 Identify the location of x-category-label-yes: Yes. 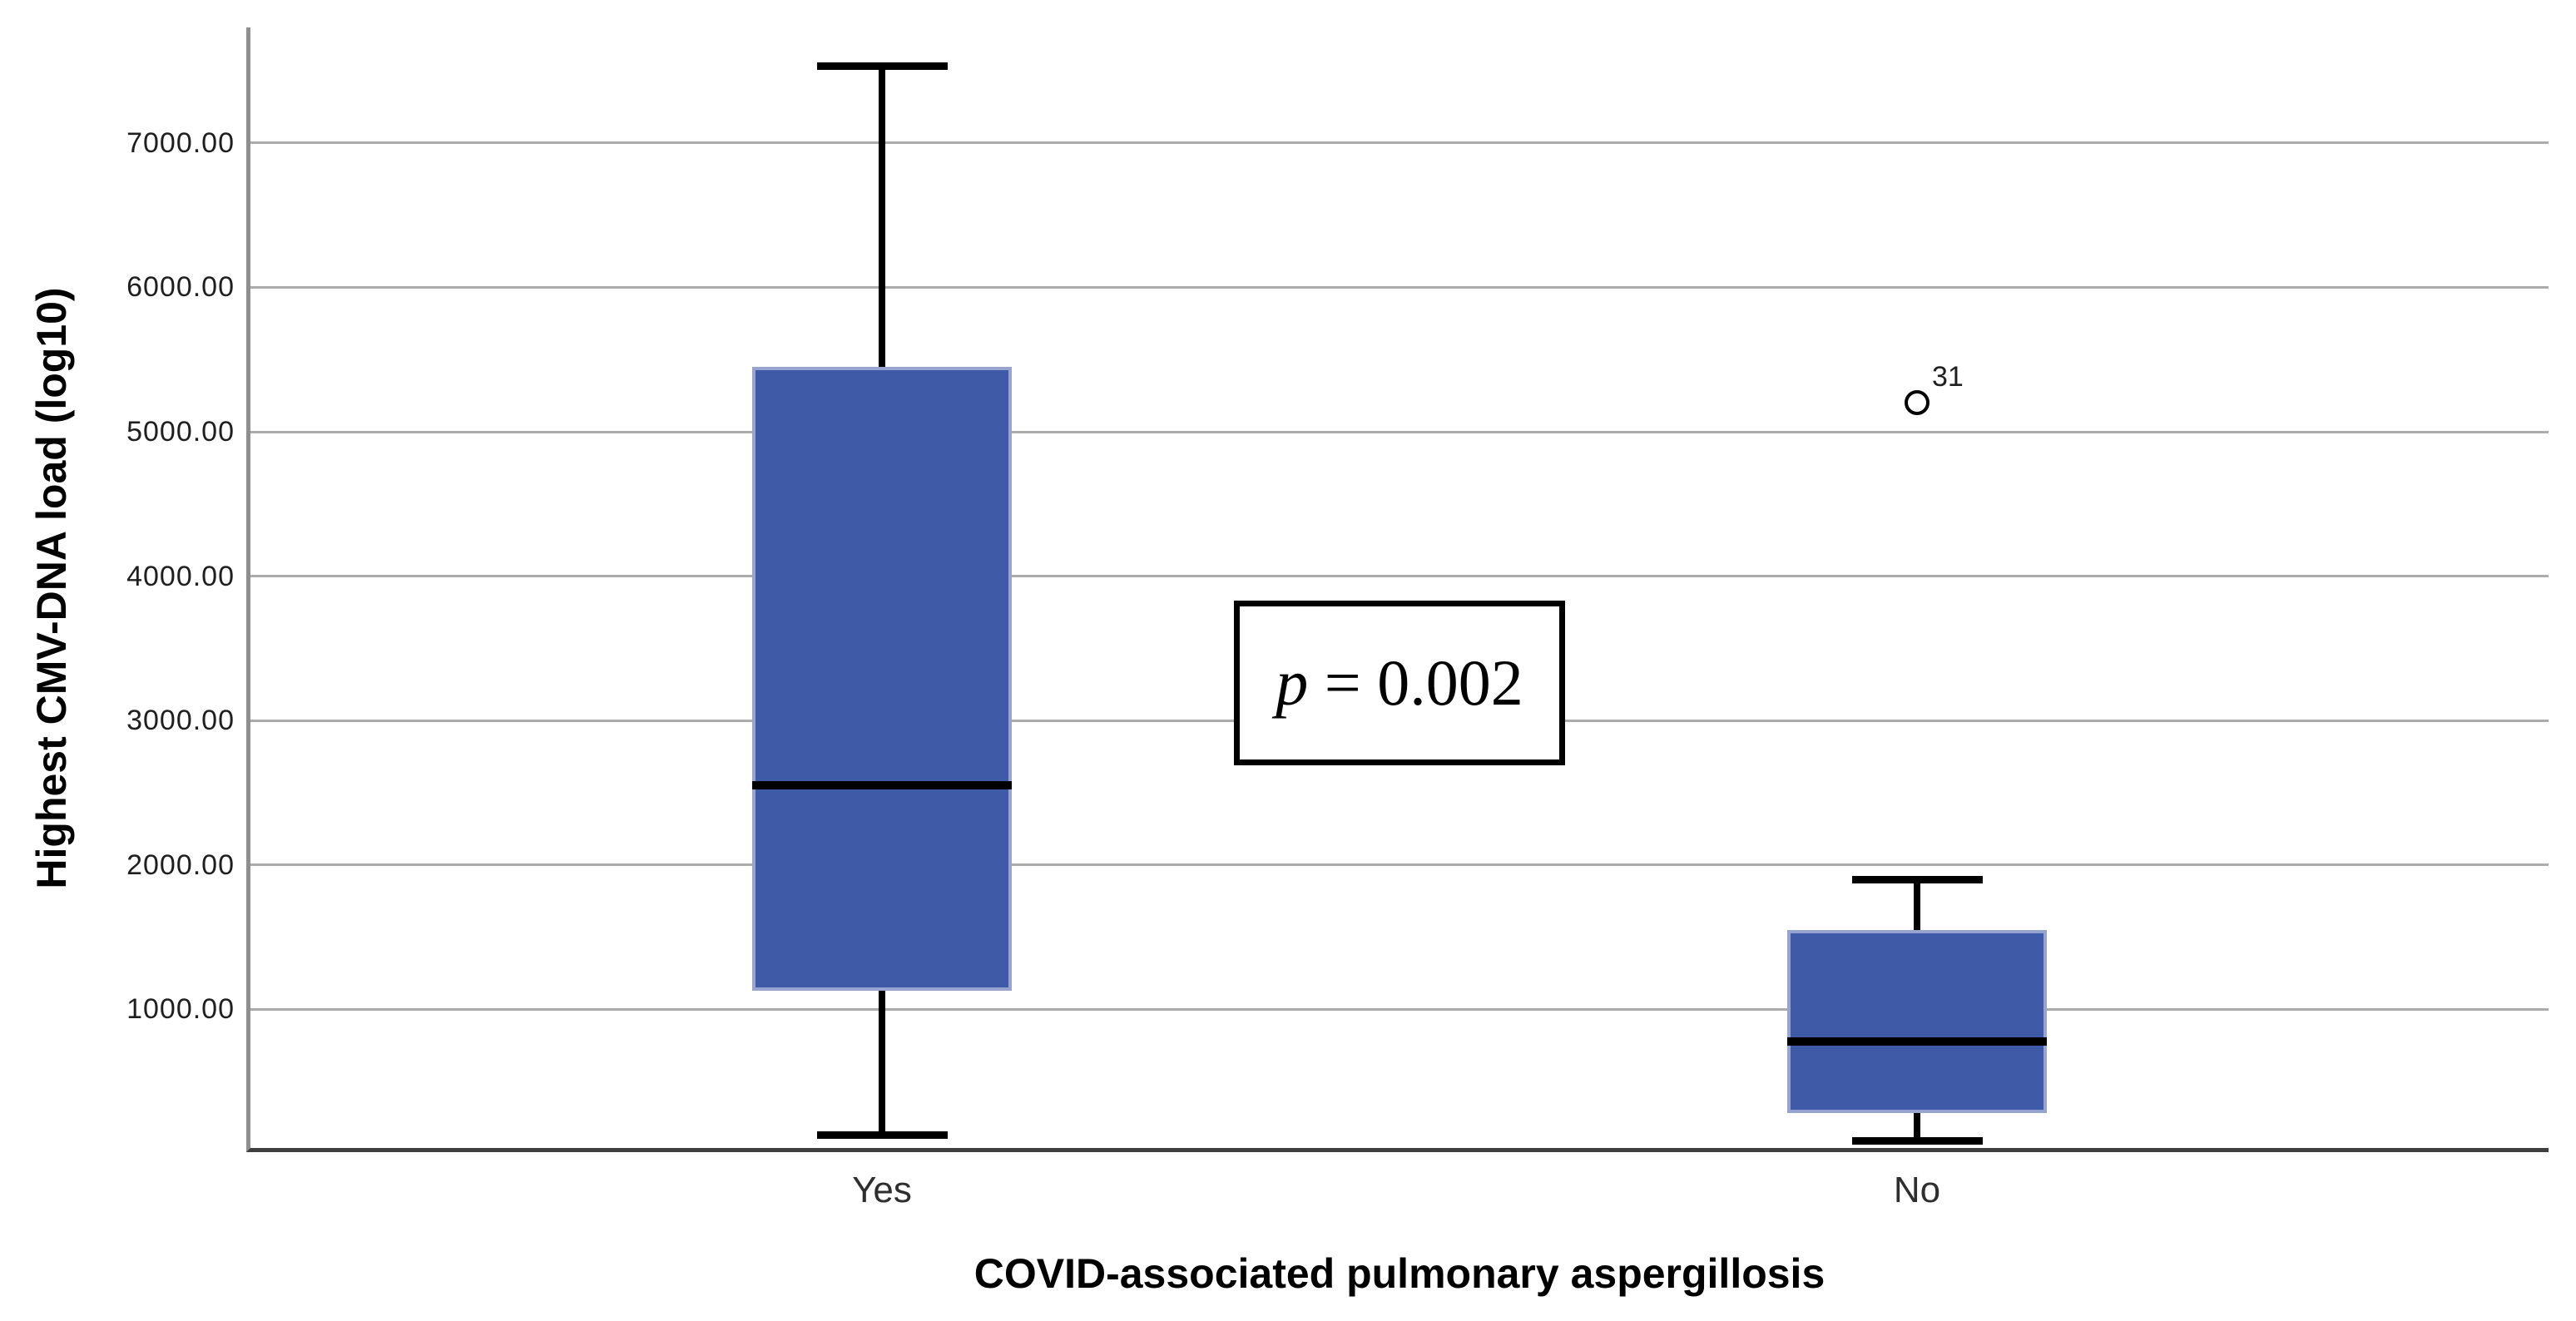
(882, 1190).